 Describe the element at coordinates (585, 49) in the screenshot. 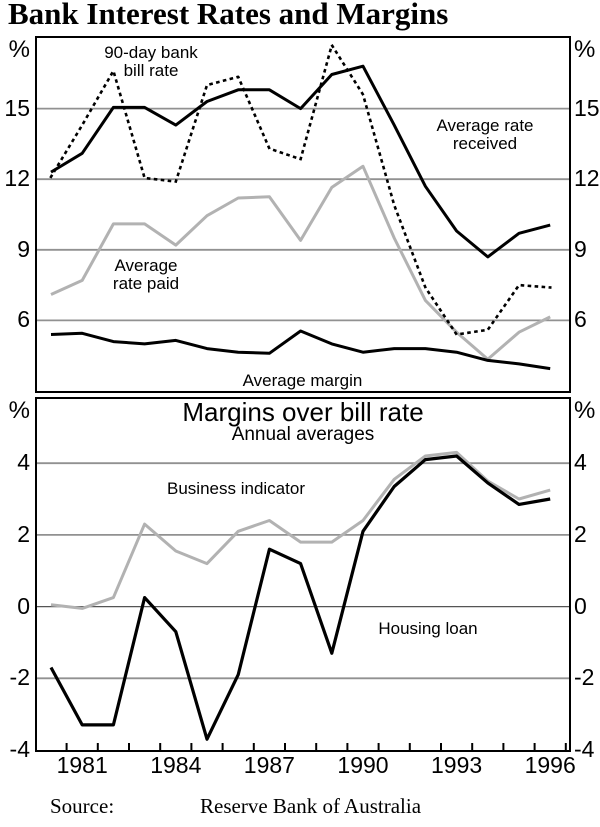

I see `unit-label-top-right: %` at that location.